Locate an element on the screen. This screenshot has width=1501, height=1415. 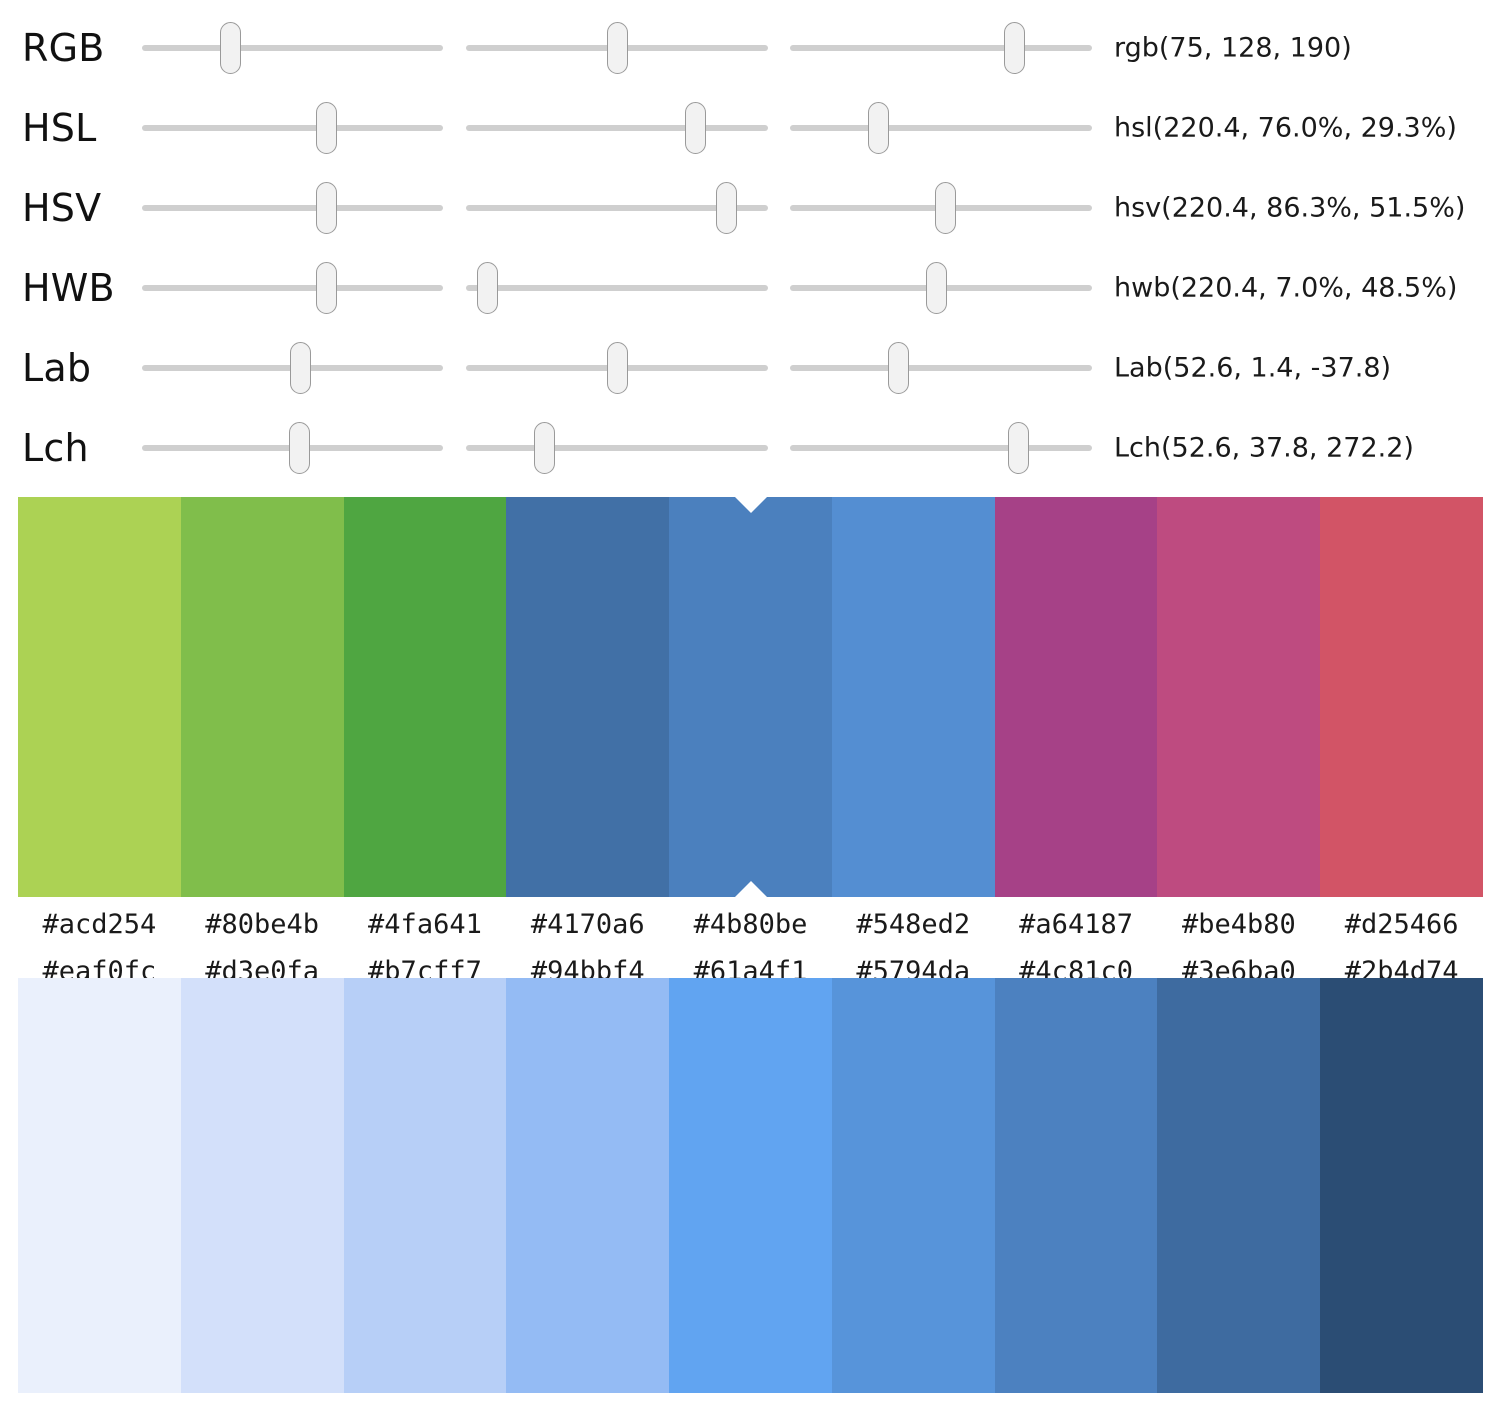
swatch-hex-label: #acd254 is located at coordinates (99, 924).